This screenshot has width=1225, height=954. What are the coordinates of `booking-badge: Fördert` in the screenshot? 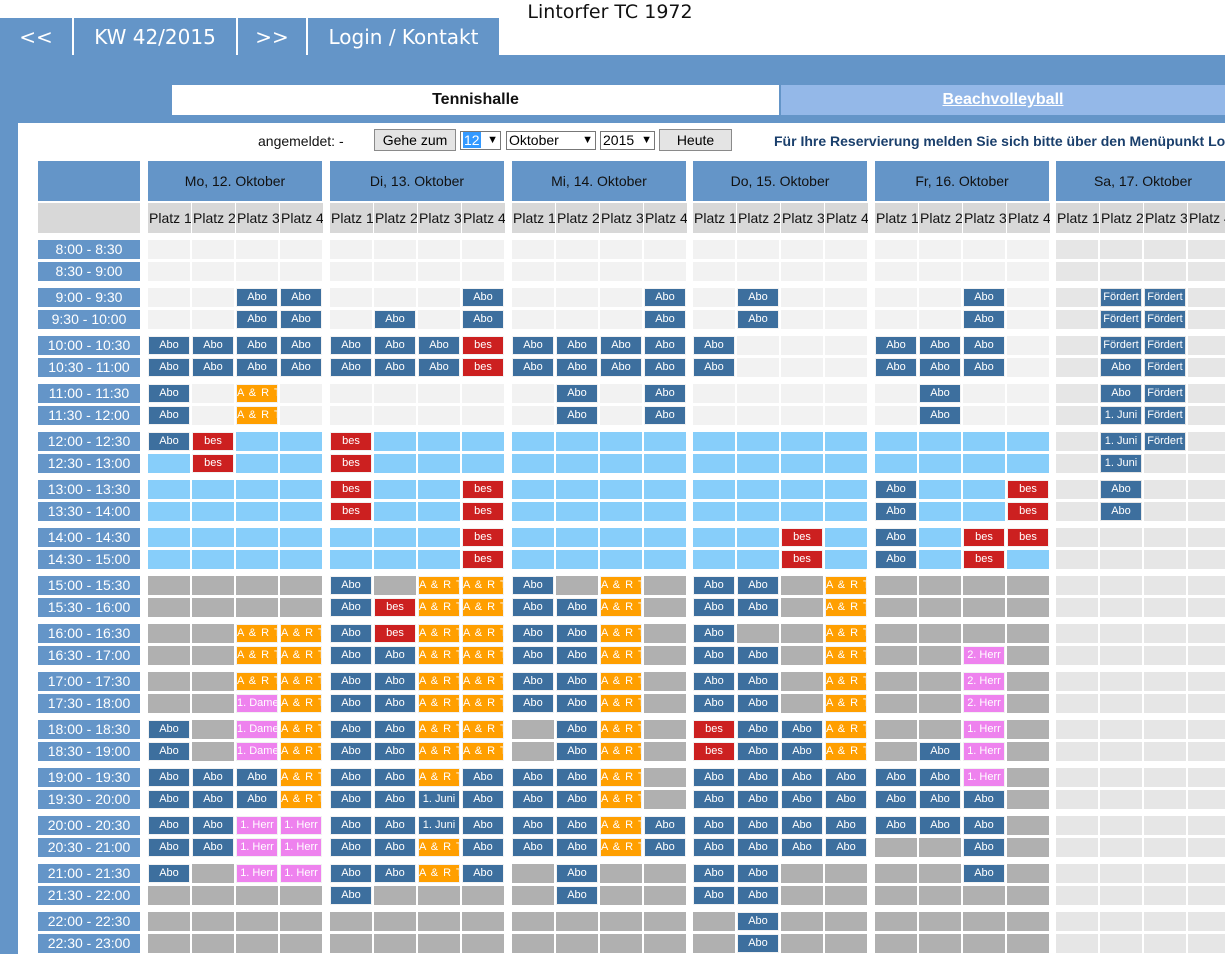 It's located at (1165, 297).